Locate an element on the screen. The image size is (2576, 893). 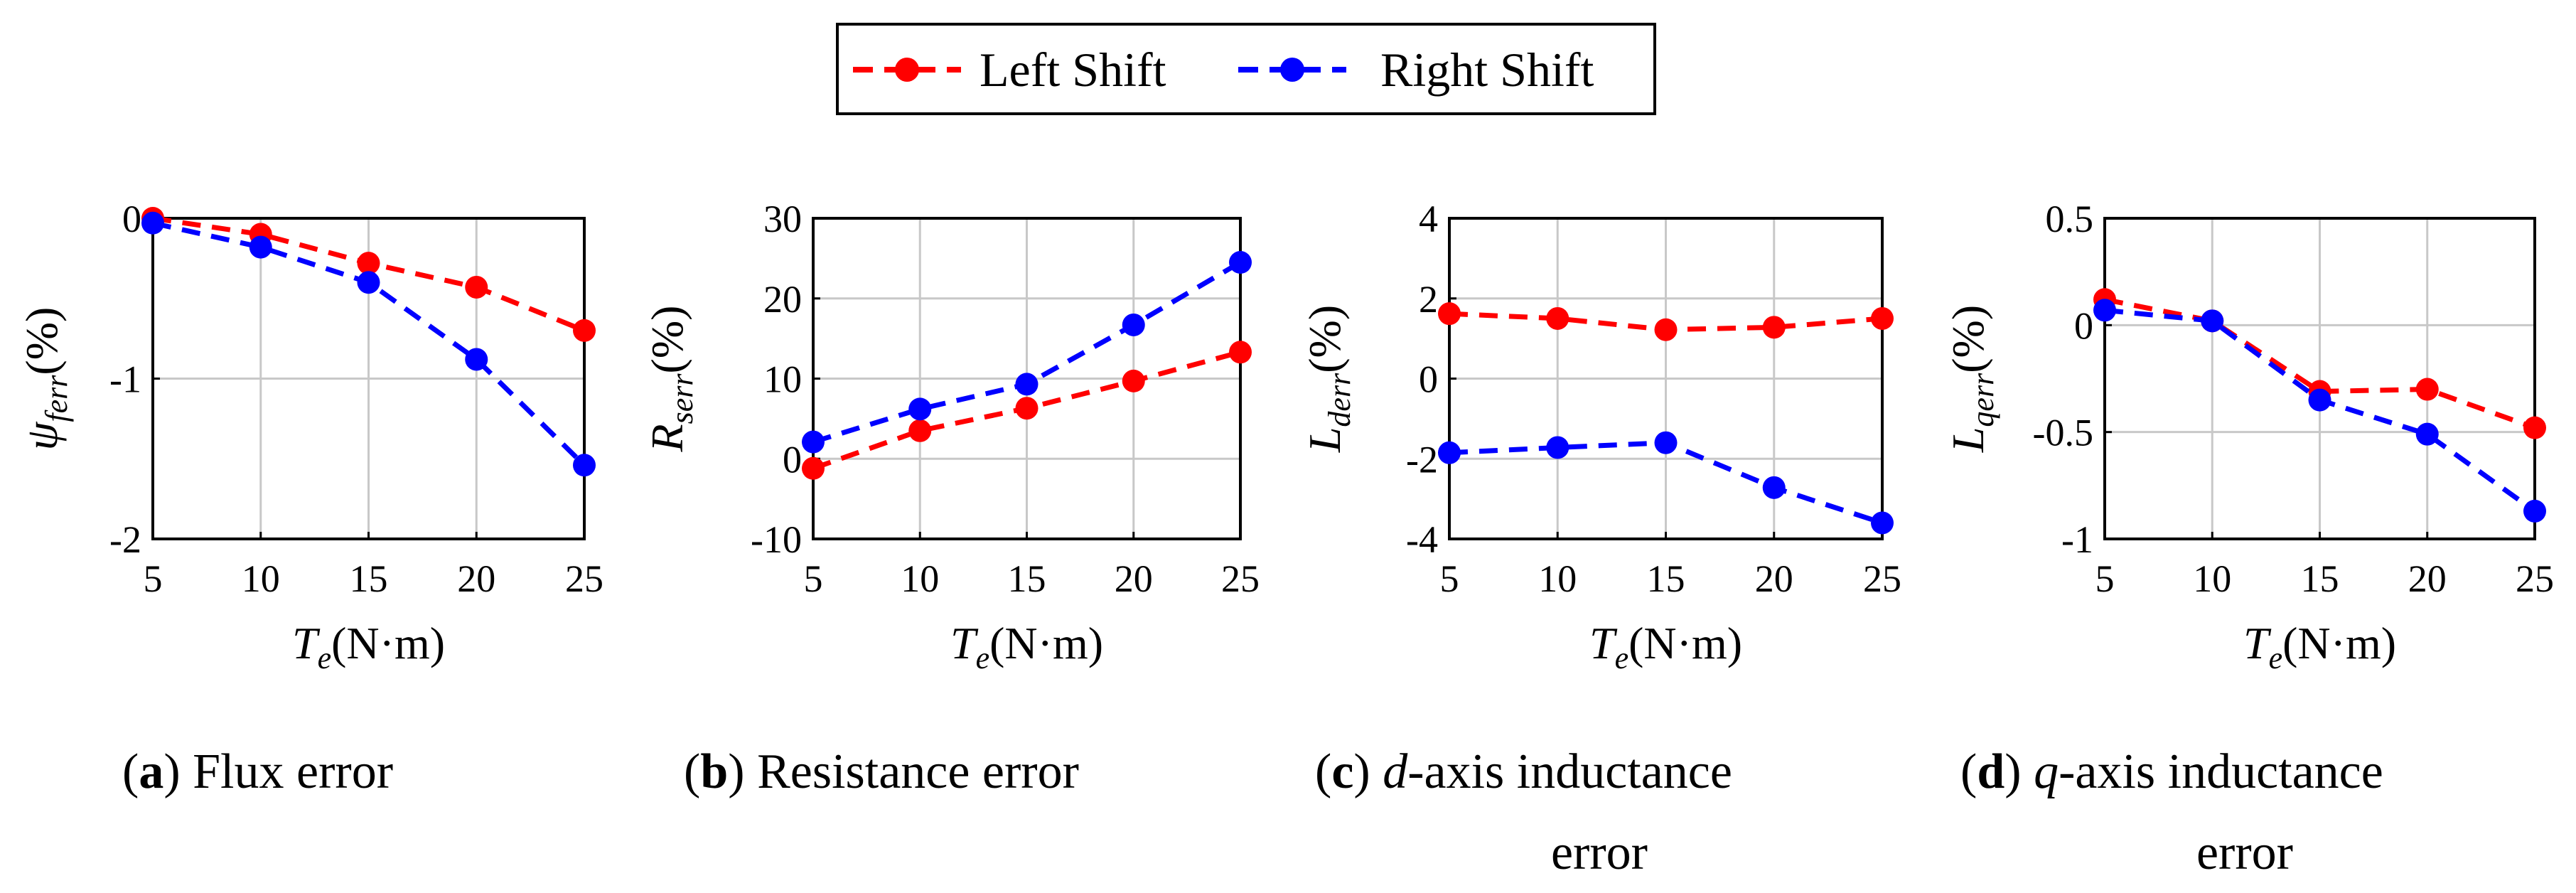
yaxis-label-sub-a: ferr is located at coordinates (56, 398).